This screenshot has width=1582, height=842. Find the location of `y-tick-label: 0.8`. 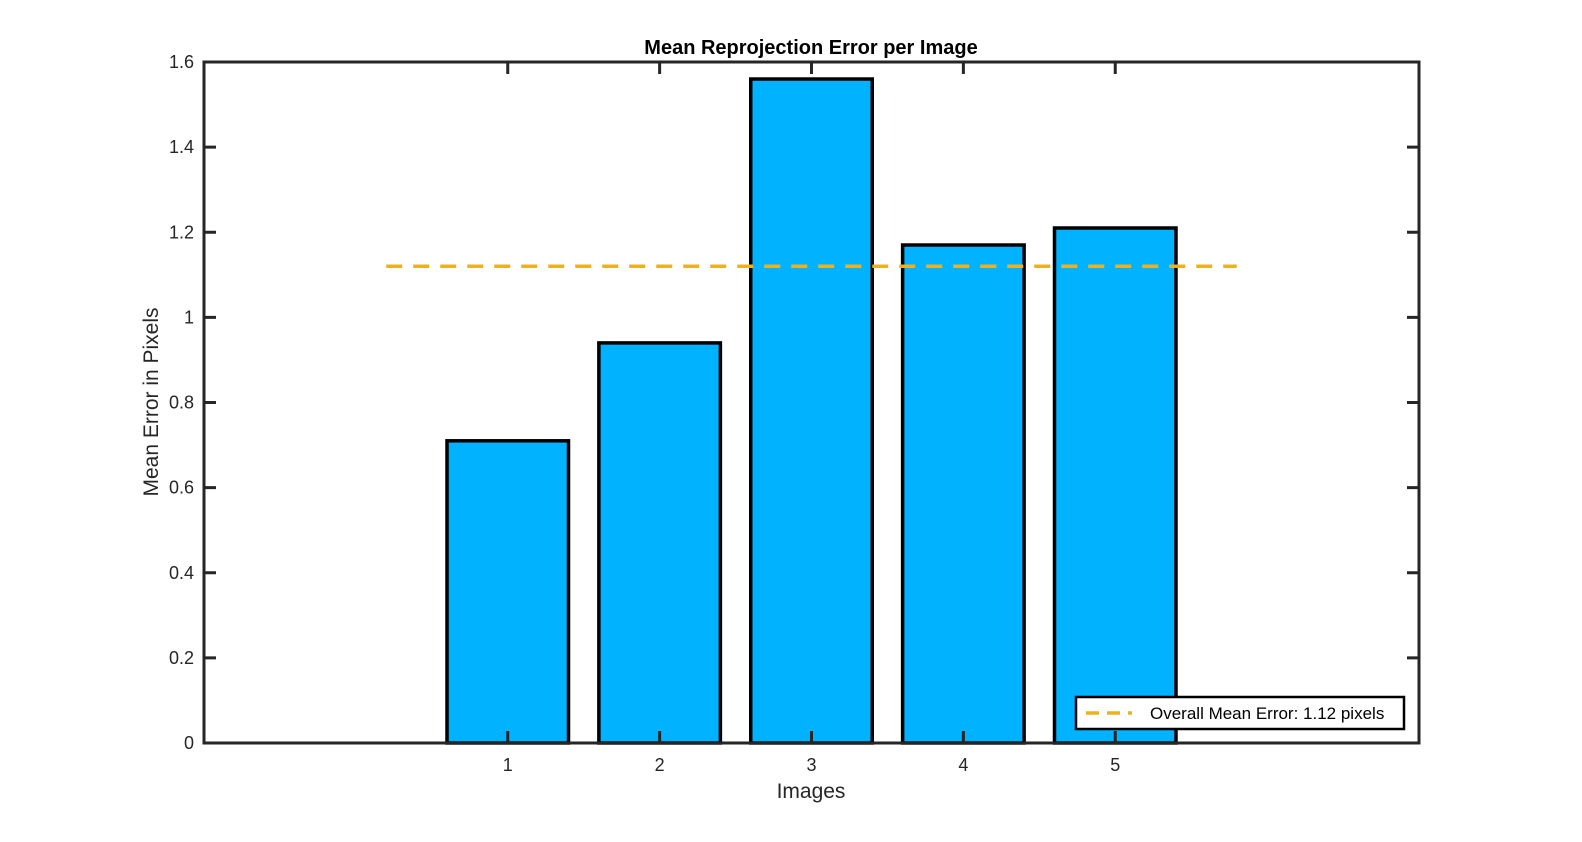

y-tick-label: 0.8 is located at coordinates (181, 403).